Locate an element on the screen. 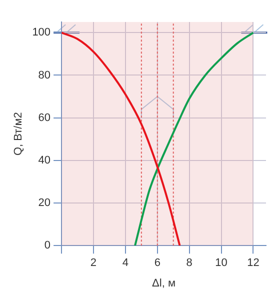  x-tick-label: 10 is located at coordinates (221, 263).